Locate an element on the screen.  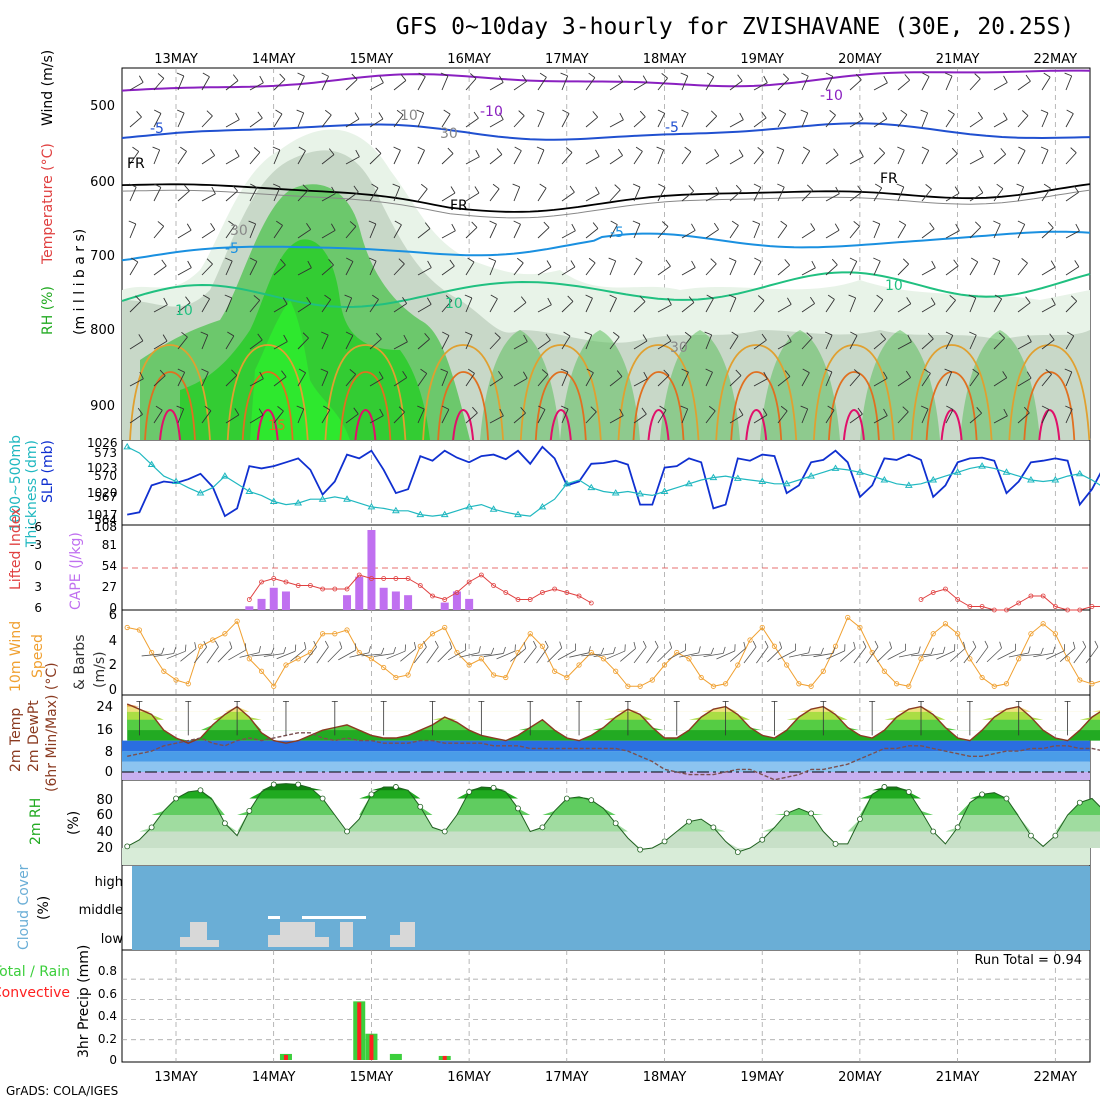
contour-label: 10 is located at coordinates (409, 116).